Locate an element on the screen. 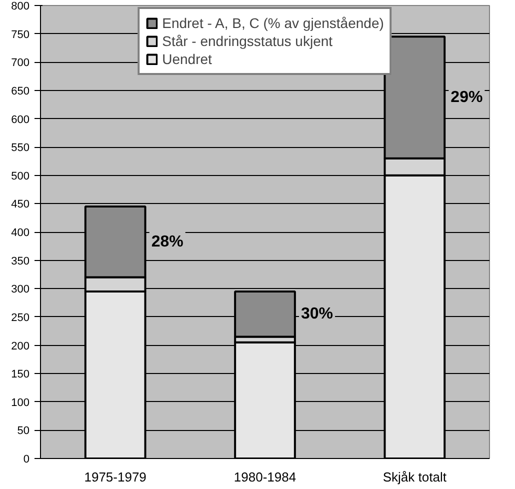 Image resolution: width=515 pixels, height=489 pixels. y-tick-label: 300 is located at coordinates (20, 290).